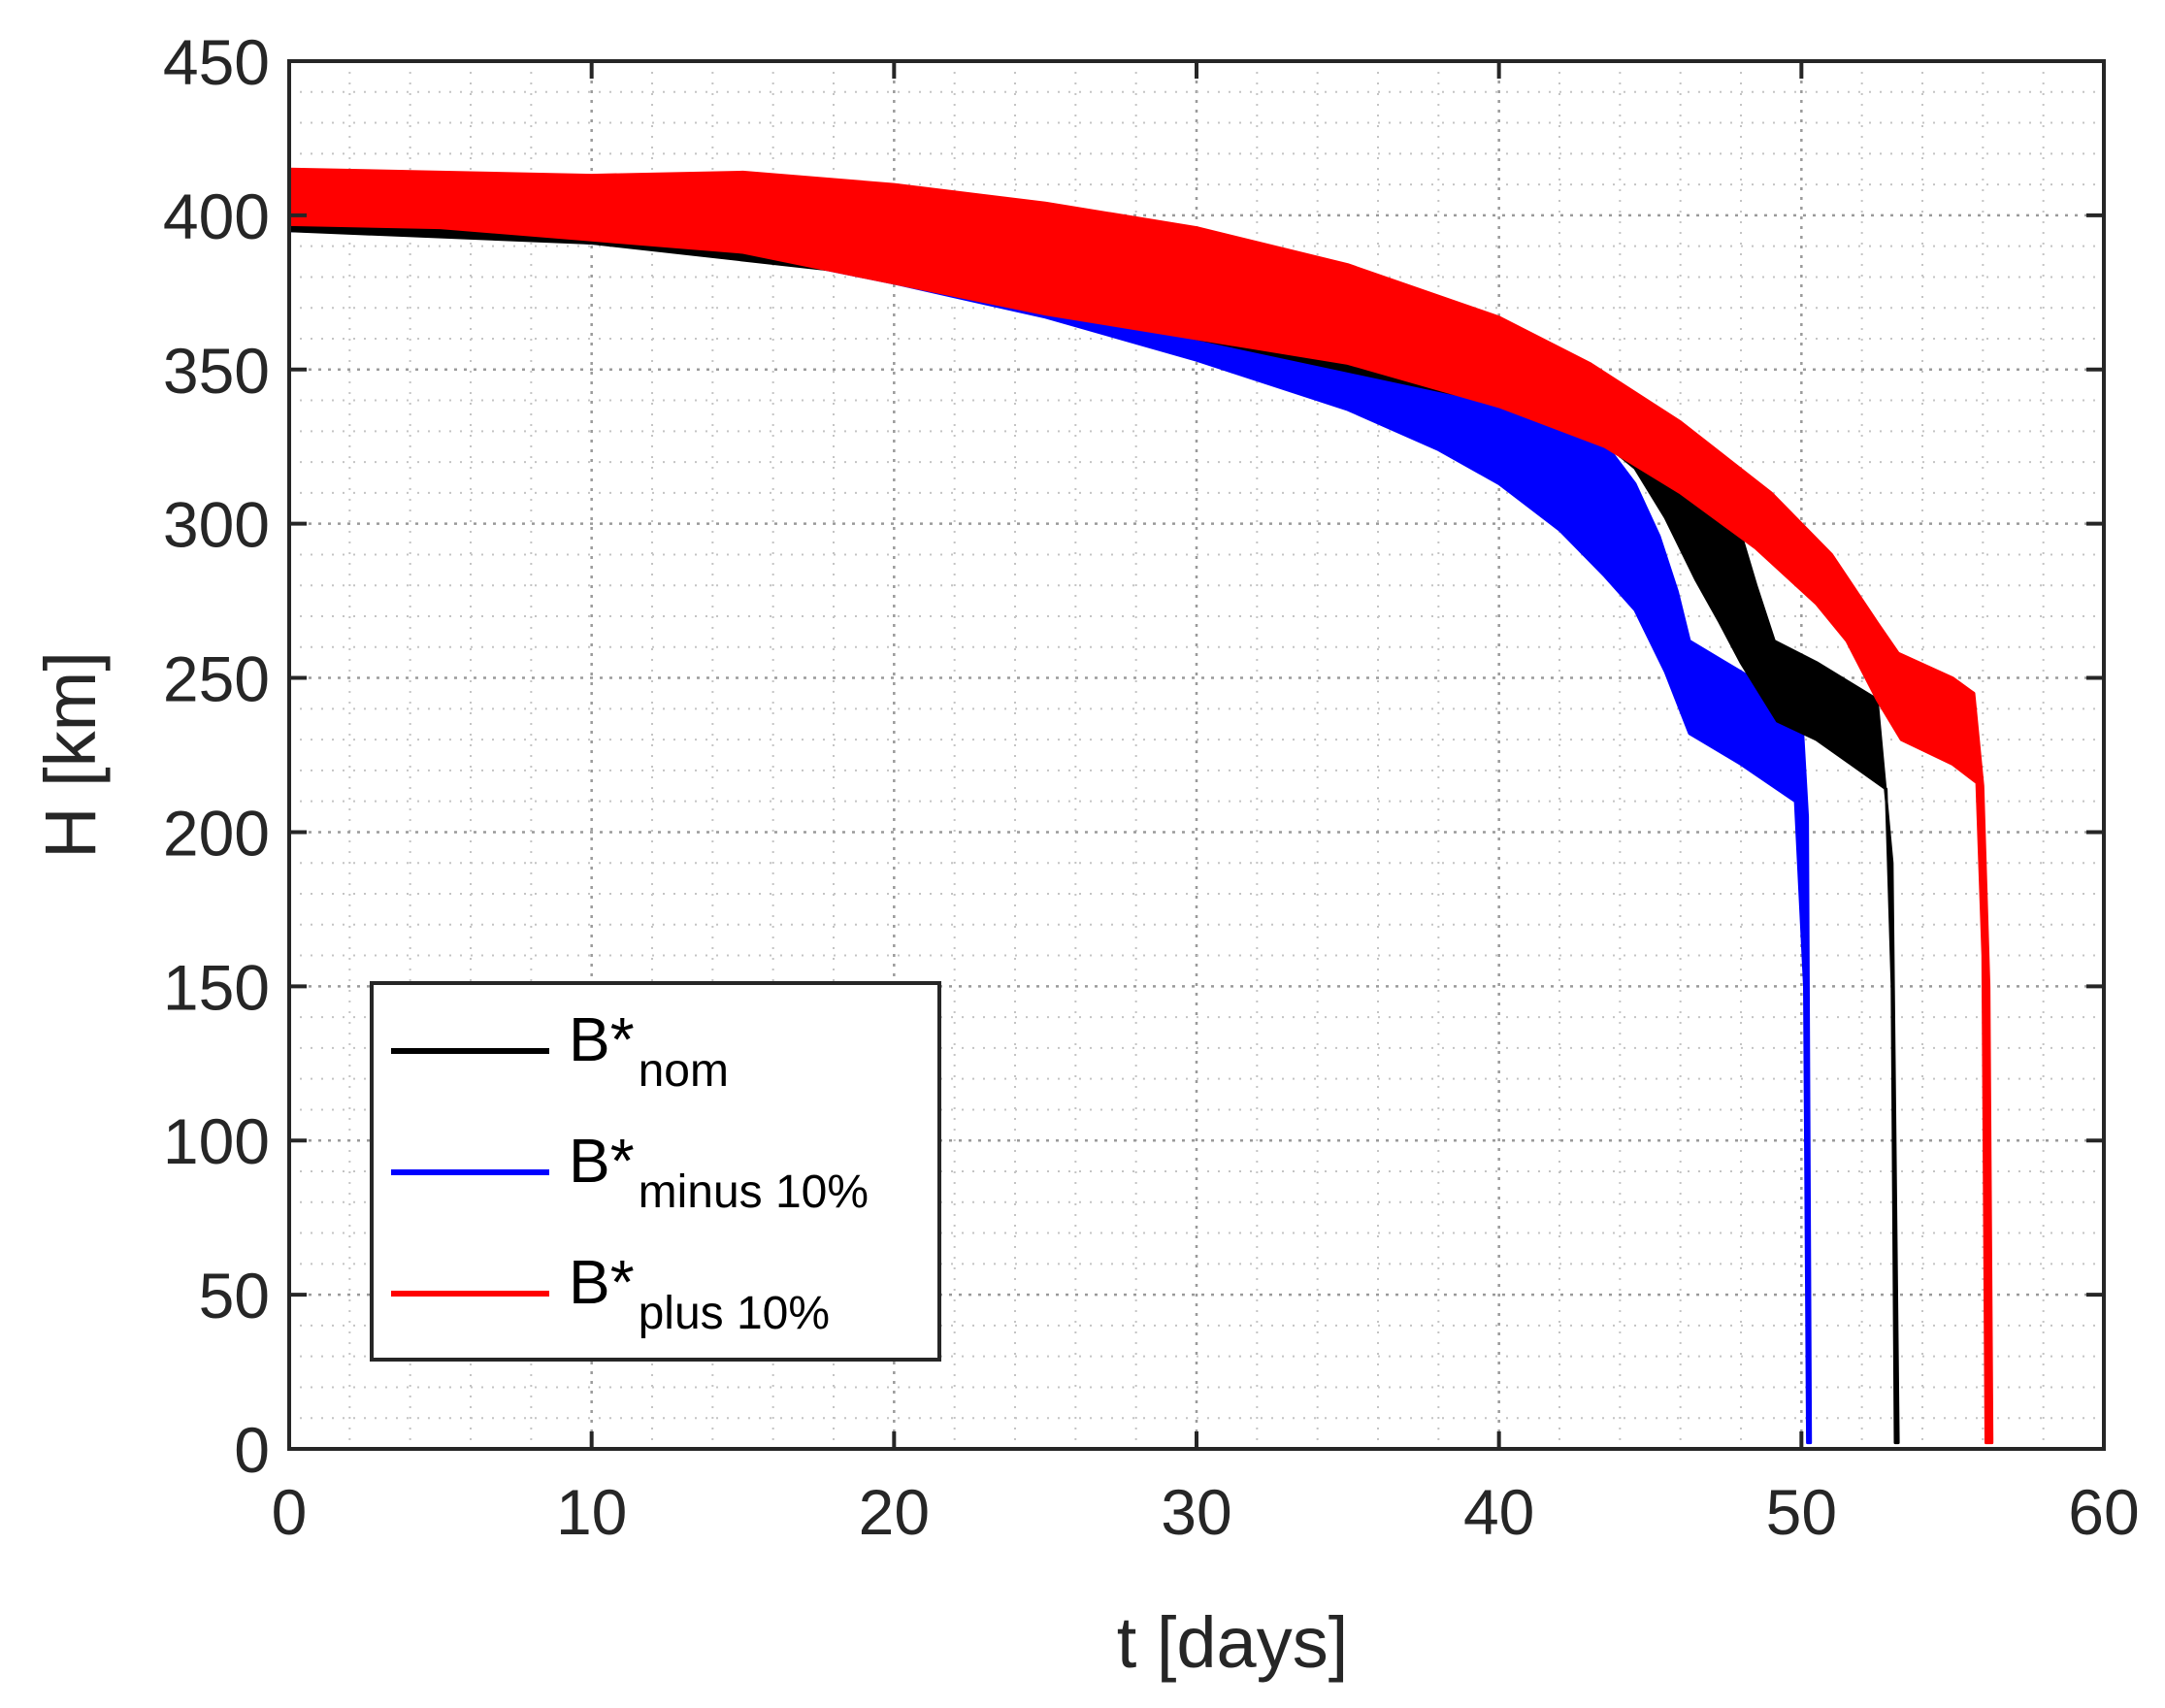 This screenshot has height=1708, width=2165. What do you see at coordinates (290, 1512) in the screenshot?
I see `x-tick-label: 0` at bounding box center [290, 1512].